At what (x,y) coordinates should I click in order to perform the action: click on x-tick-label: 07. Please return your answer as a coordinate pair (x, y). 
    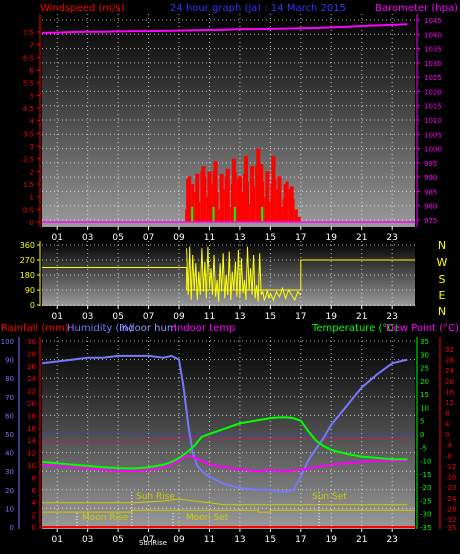
    Looking at the image, I should click on (148, 238).